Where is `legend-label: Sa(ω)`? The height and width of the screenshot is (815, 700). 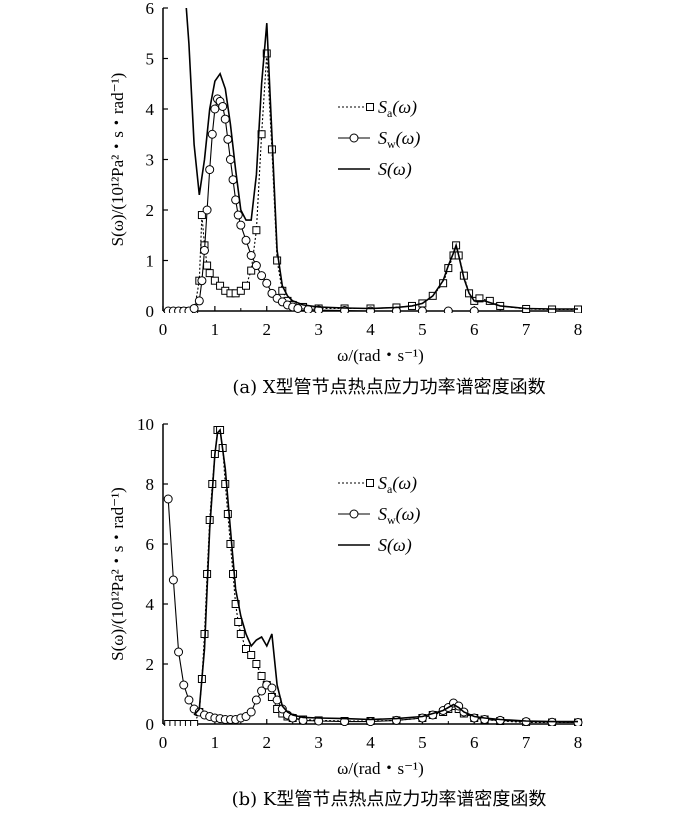 legend-label: Sa(ω) is located at coordinates (397, 108).